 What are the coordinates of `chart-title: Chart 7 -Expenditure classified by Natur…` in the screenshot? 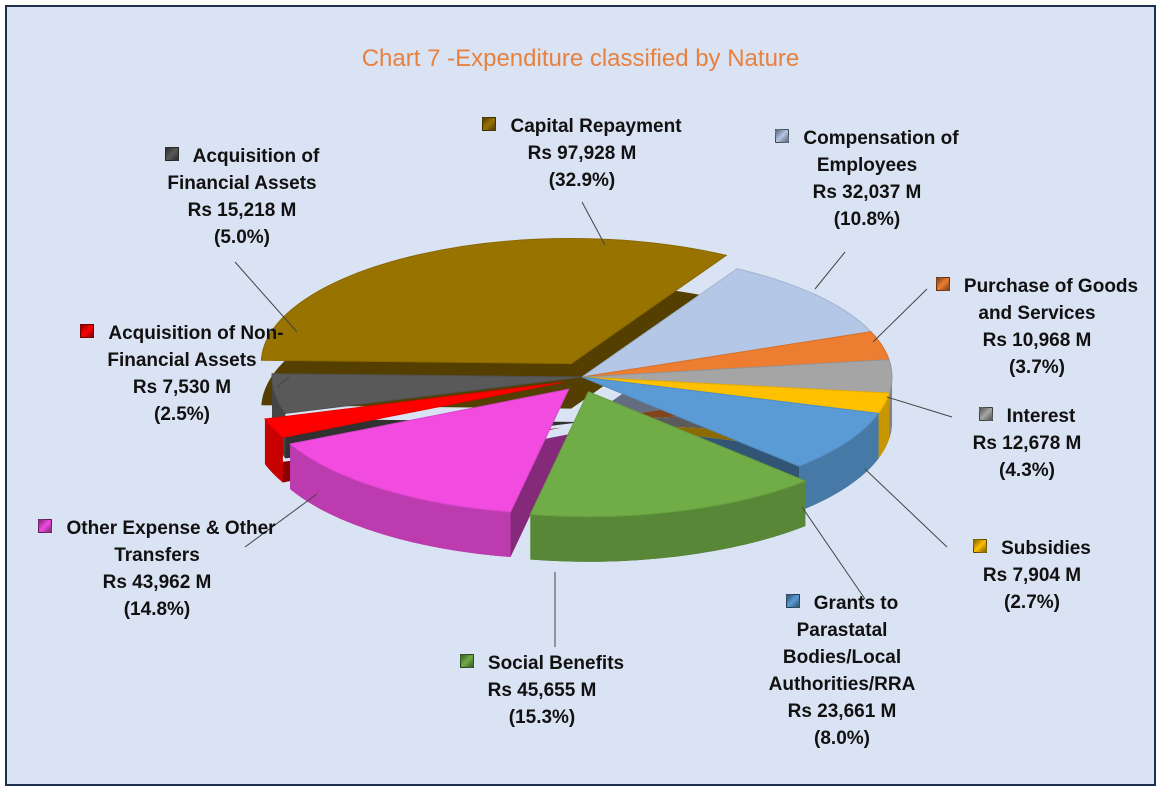 It's located at (580, 58).